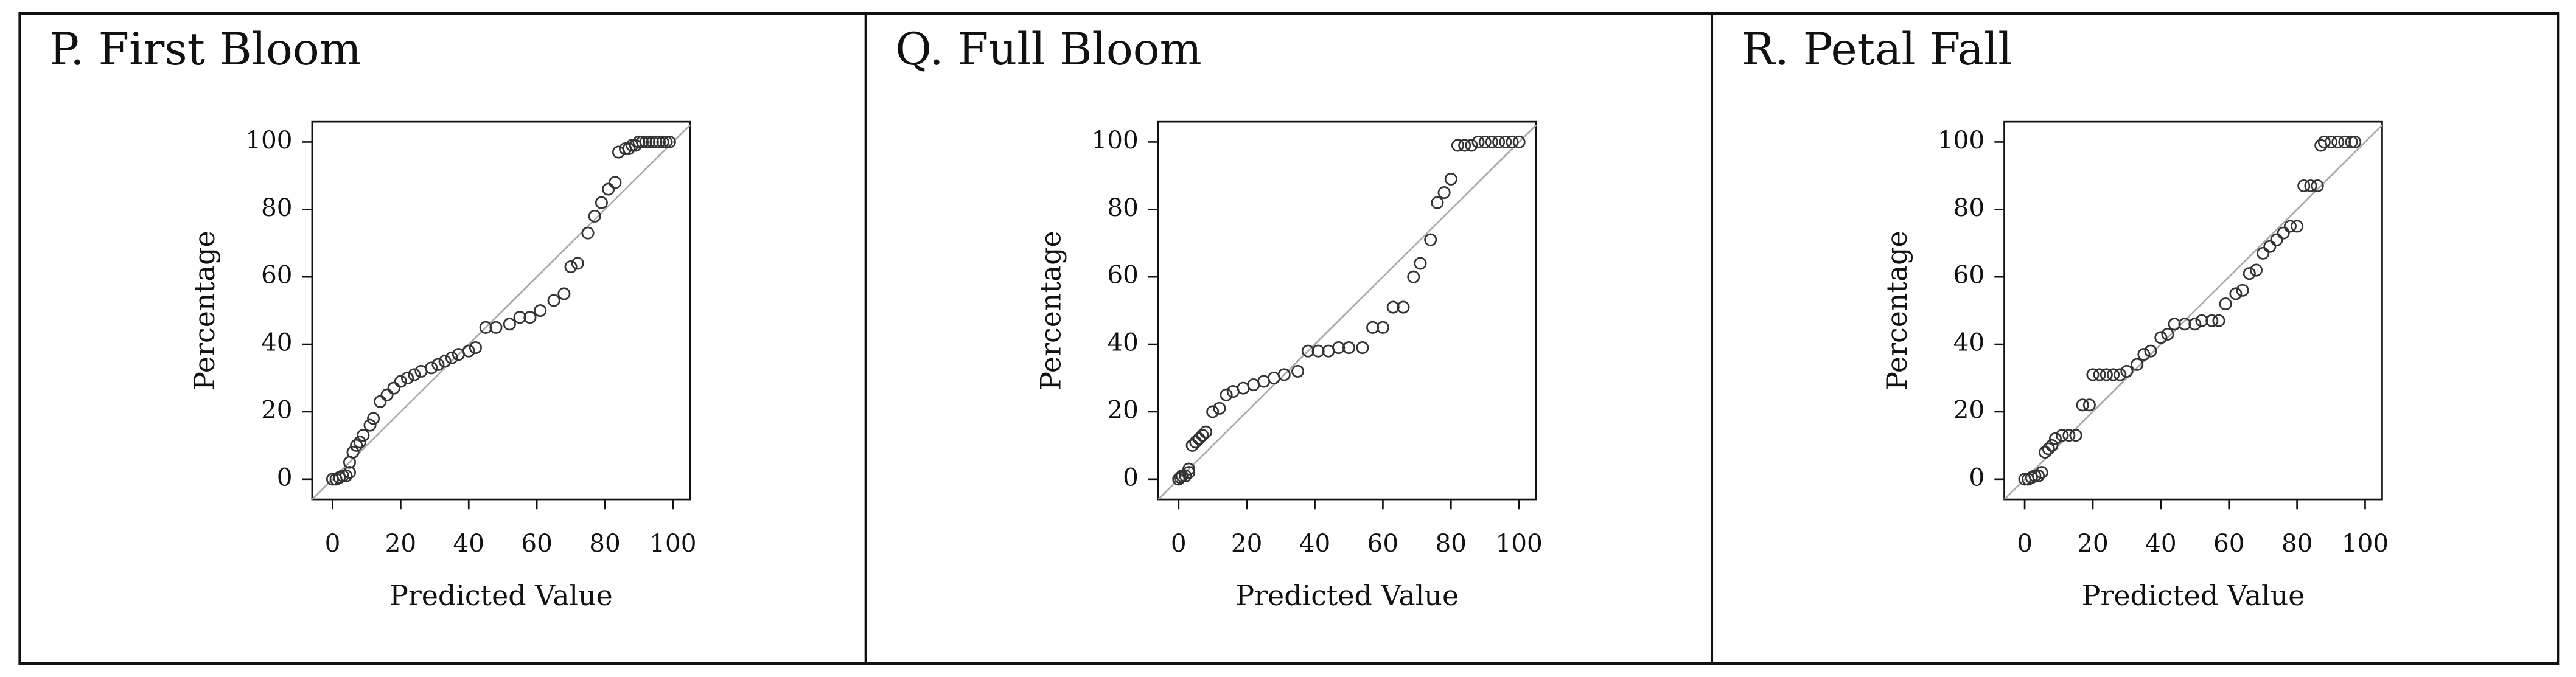 Image resolution: width=2576 pixels, height=677 pixels. I want to click on y-tick-label: 100, so click(1961, 139).